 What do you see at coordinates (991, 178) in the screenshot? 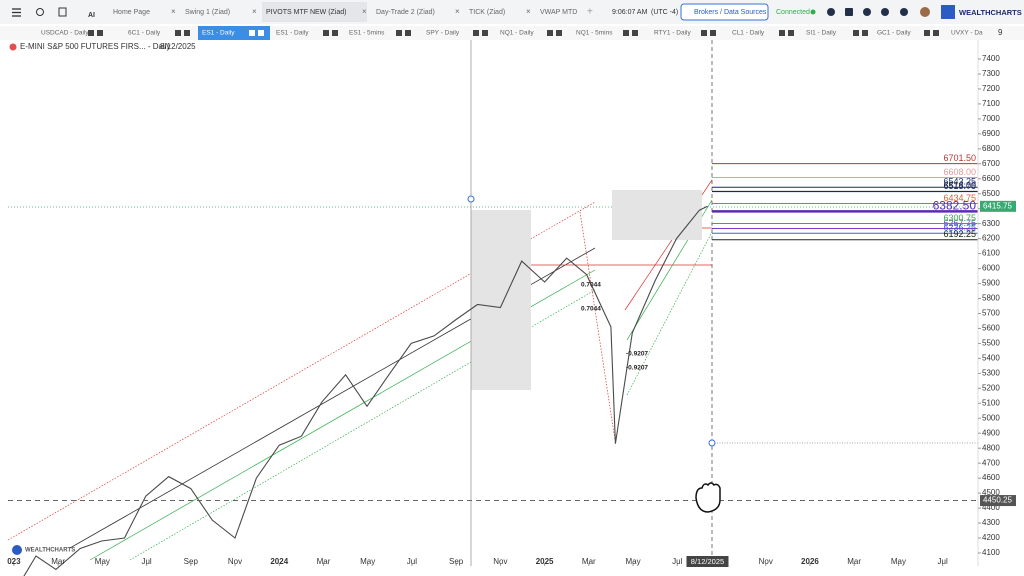
I see `y-tick-label: 6600` at bounding box center [991, 178].